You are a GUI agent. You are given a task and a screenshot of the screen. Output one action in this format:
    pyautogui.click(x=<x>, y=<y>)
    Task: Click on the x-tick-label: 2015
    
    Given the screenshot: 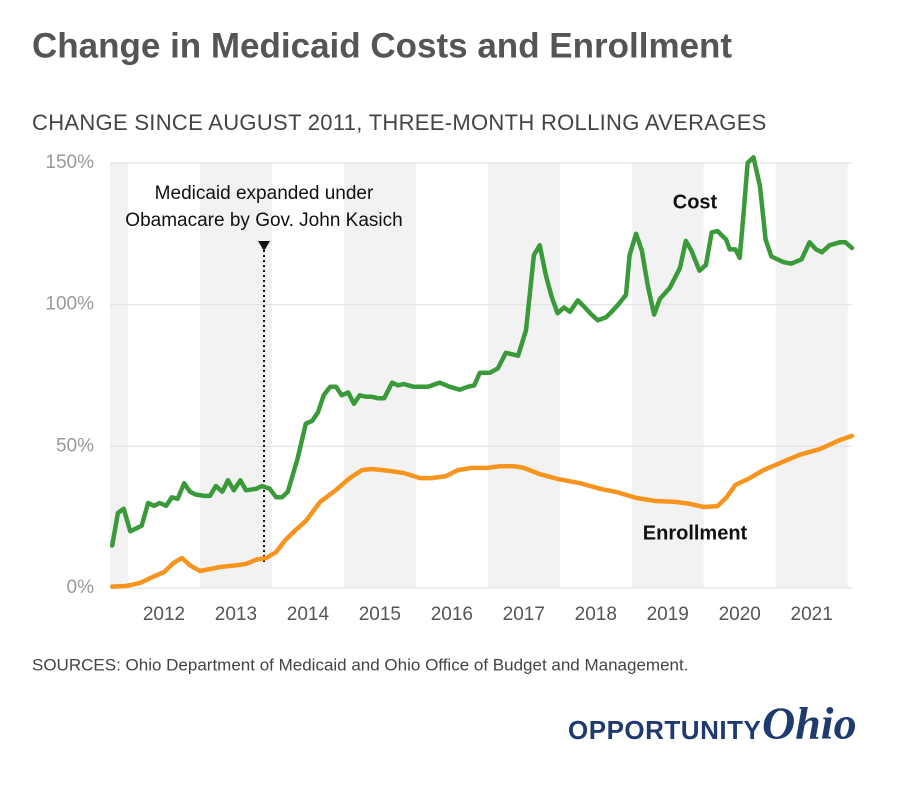 What is the action you would take?
    pyautogui.click(x=380, y=614)
    